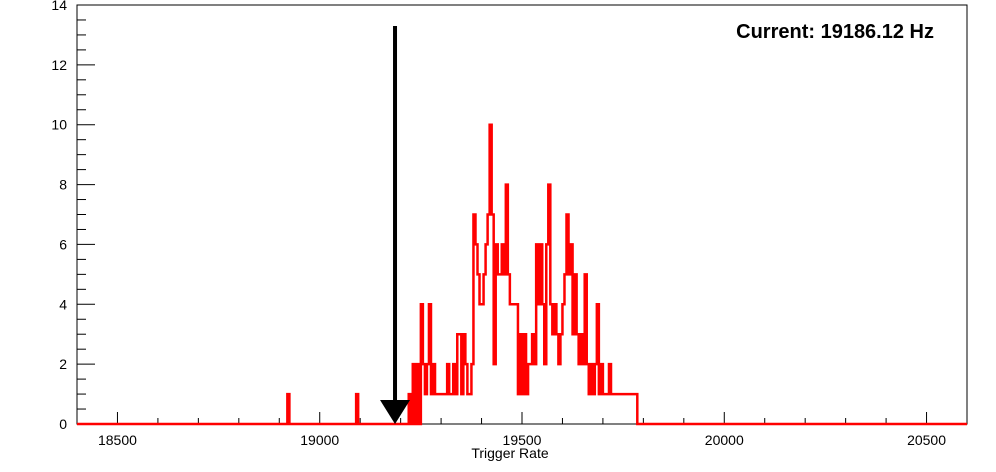 Image resolution: width=996 pixels, height=472 pixels. I want to click on marker-arrowhead, so click(395, 412).